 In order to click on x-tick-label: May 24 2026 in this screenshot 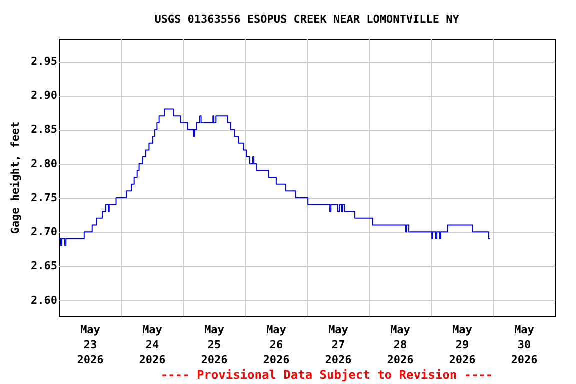, I will do `click(152, 345)`.